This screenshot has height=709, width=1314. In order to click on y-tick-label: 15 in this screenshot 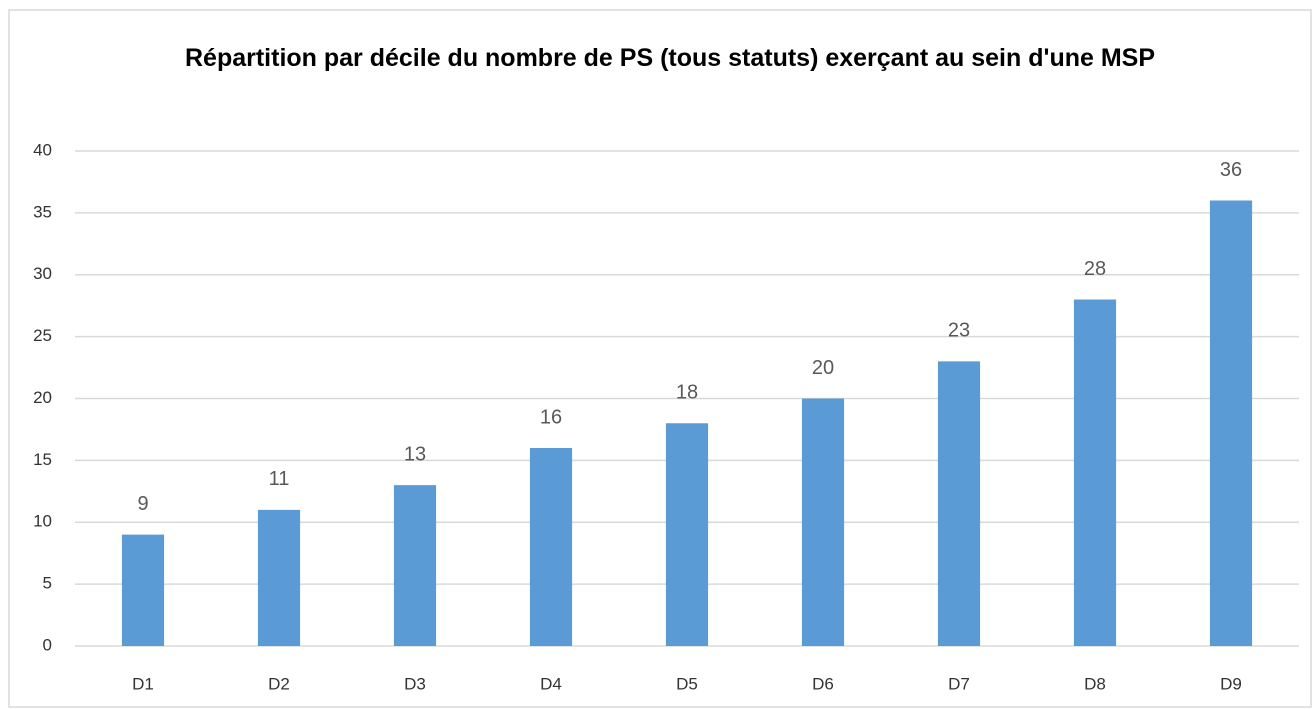, I will do `click(42, 459)`.